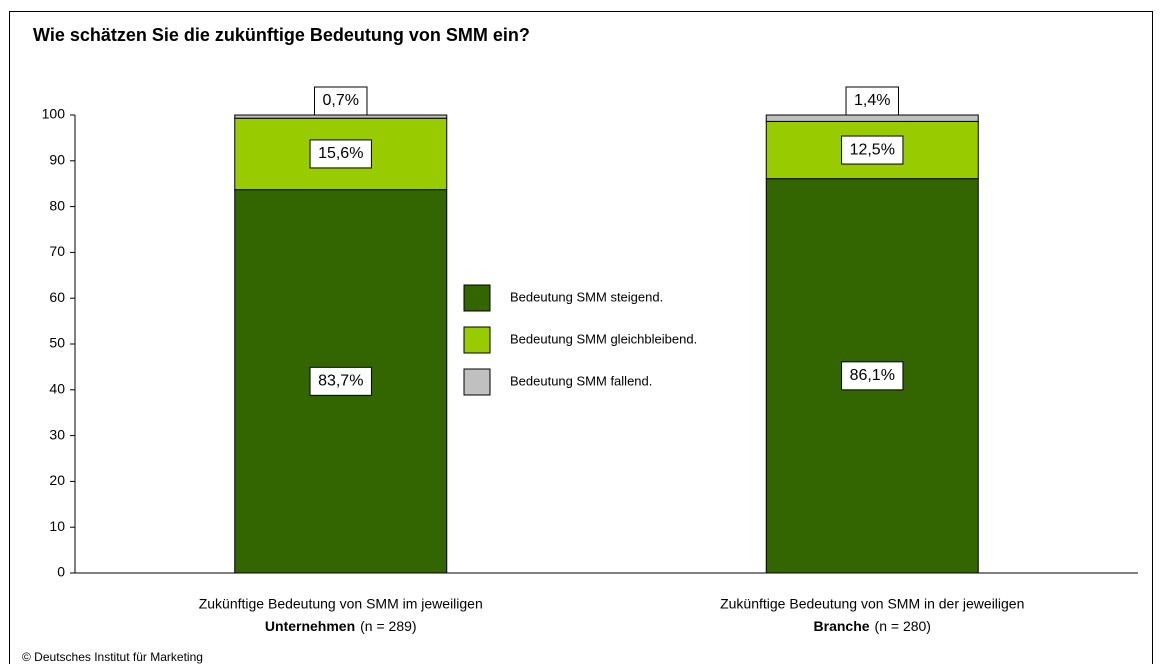 The height and width of the screenshot is (664, 1162). I want to click on y-tick-label: 20, so click(57, 480).